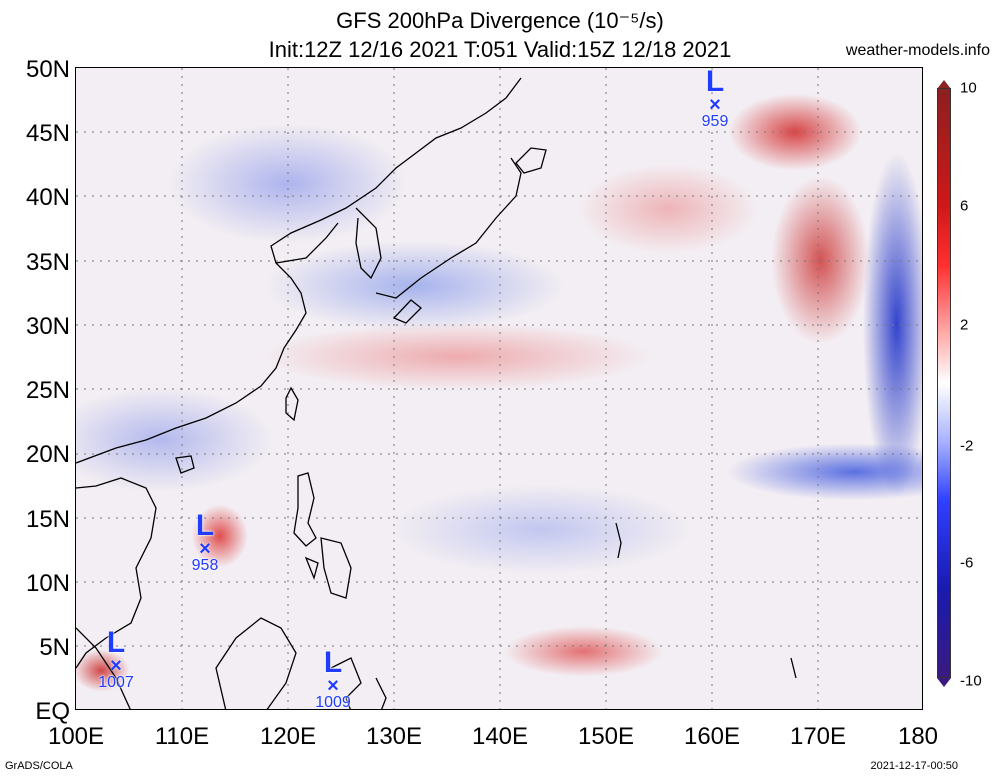 The width and height of the screenshot is (1000, 779). I want to click on lat-label: 5N, so click(54, 647).